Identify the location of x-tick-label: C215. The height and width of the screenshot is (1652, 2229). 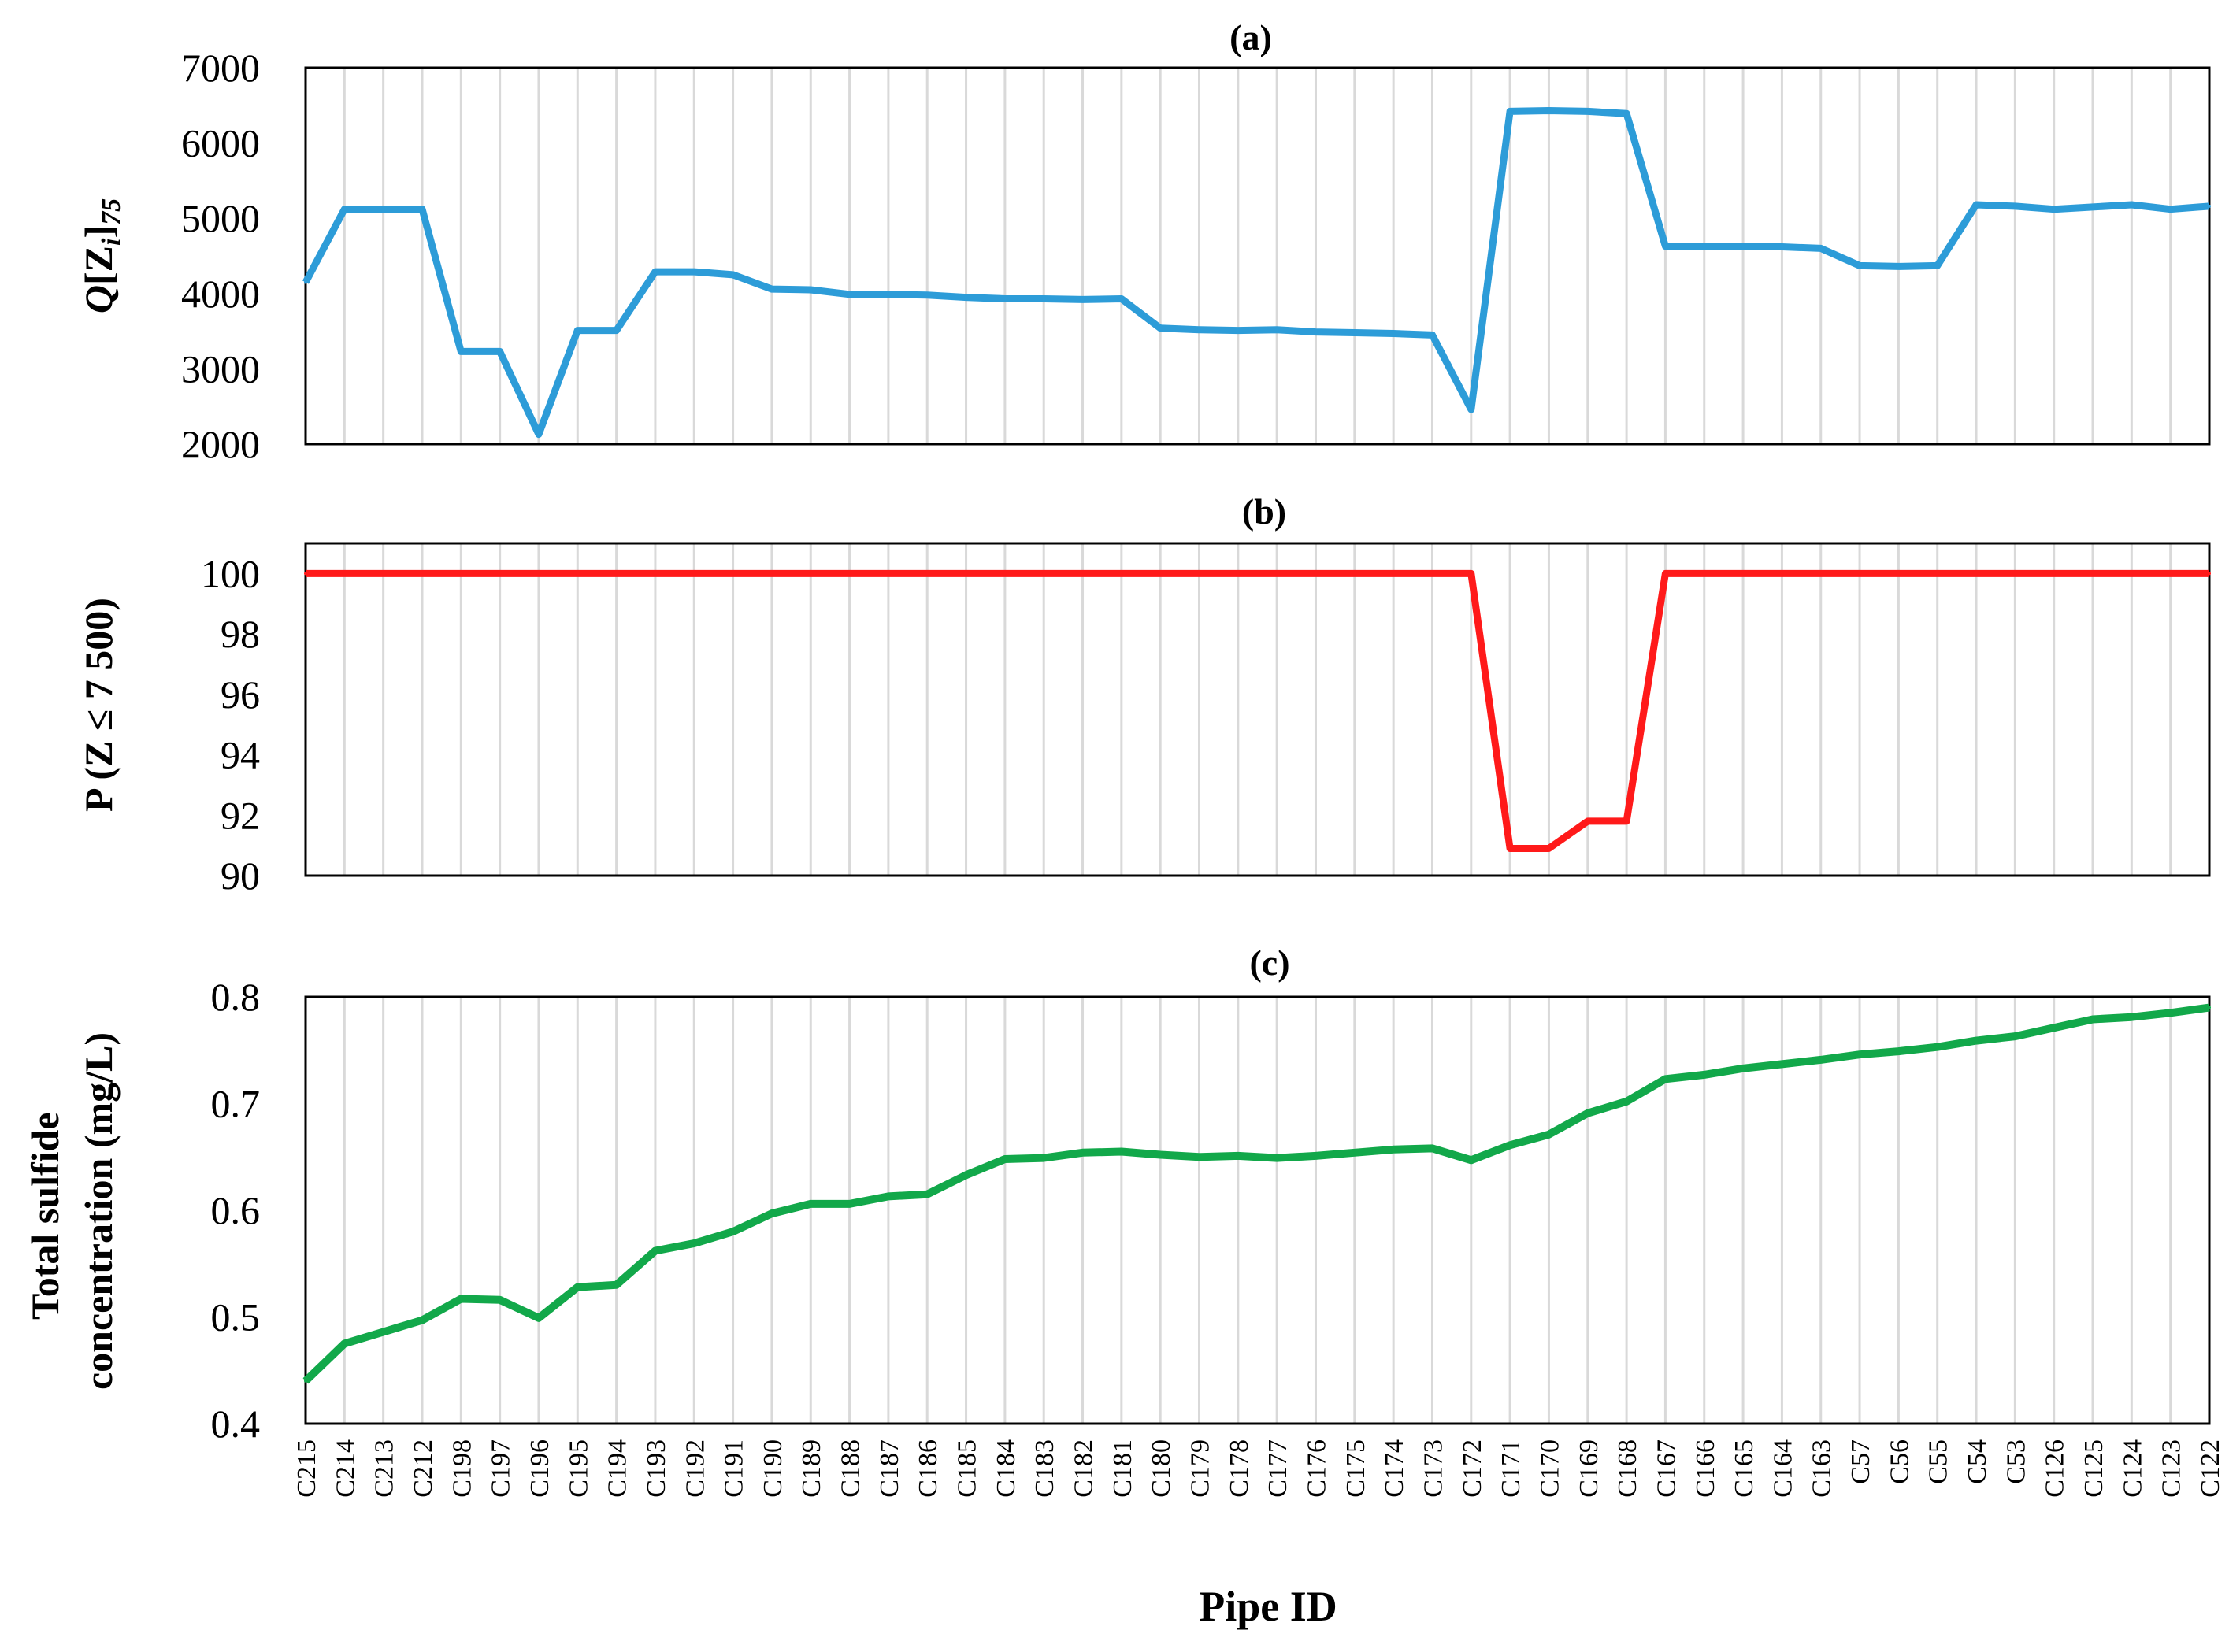
(306, 1468).